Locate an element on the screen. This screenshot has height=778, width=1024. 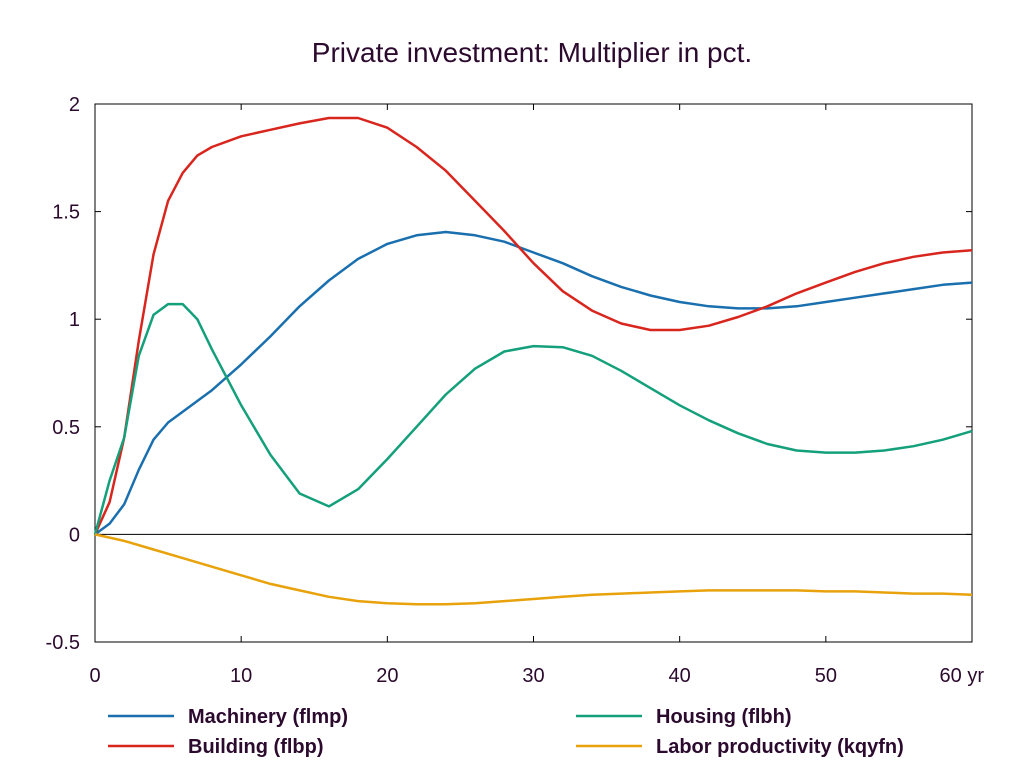
y-tick-label: 1 is located at coordinates (74, 320).